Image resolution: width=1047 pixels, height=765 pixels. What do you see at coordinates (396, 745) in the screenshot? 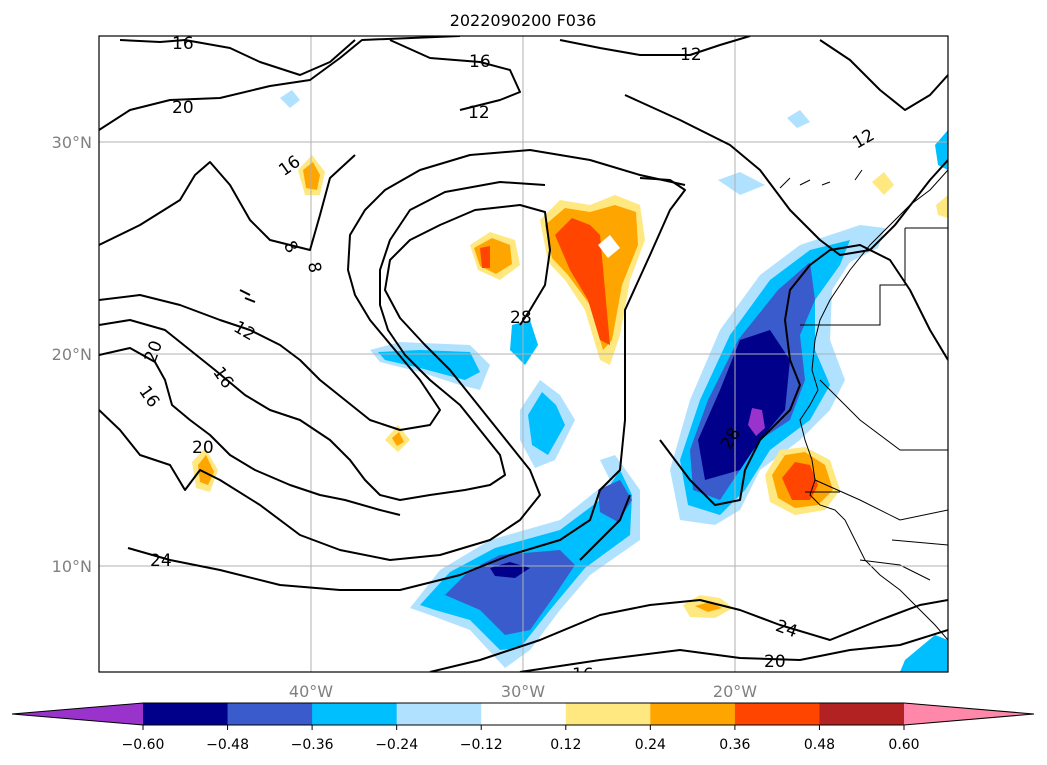
I see `colorbar-tick-label: −0.24` at bounding box center [396, 745].